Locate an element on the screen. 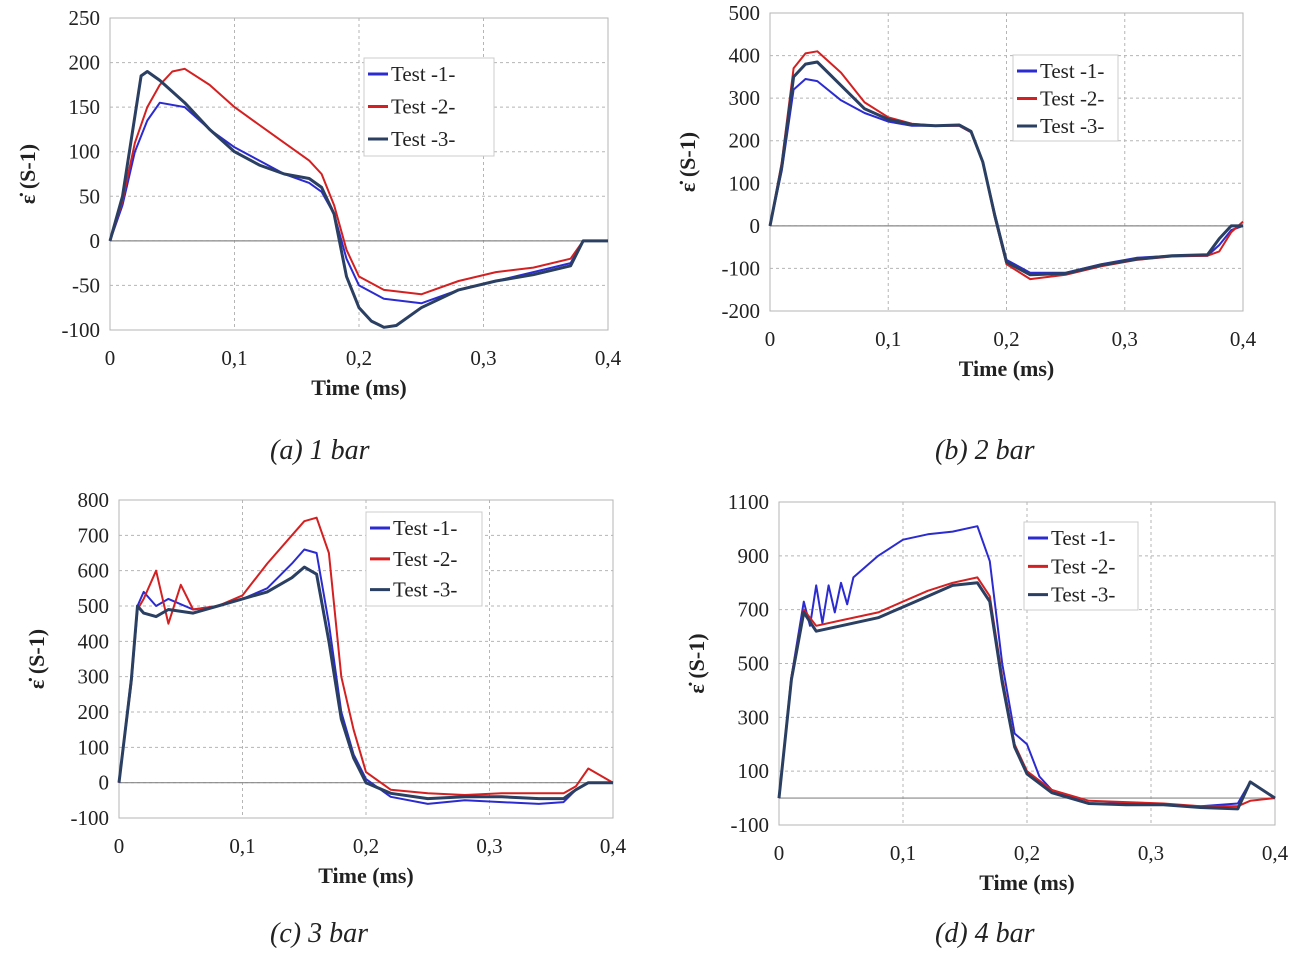 This screenshot has width=1305, height=953. y-tick-label: 1100 is located at coordinates (748, 502).